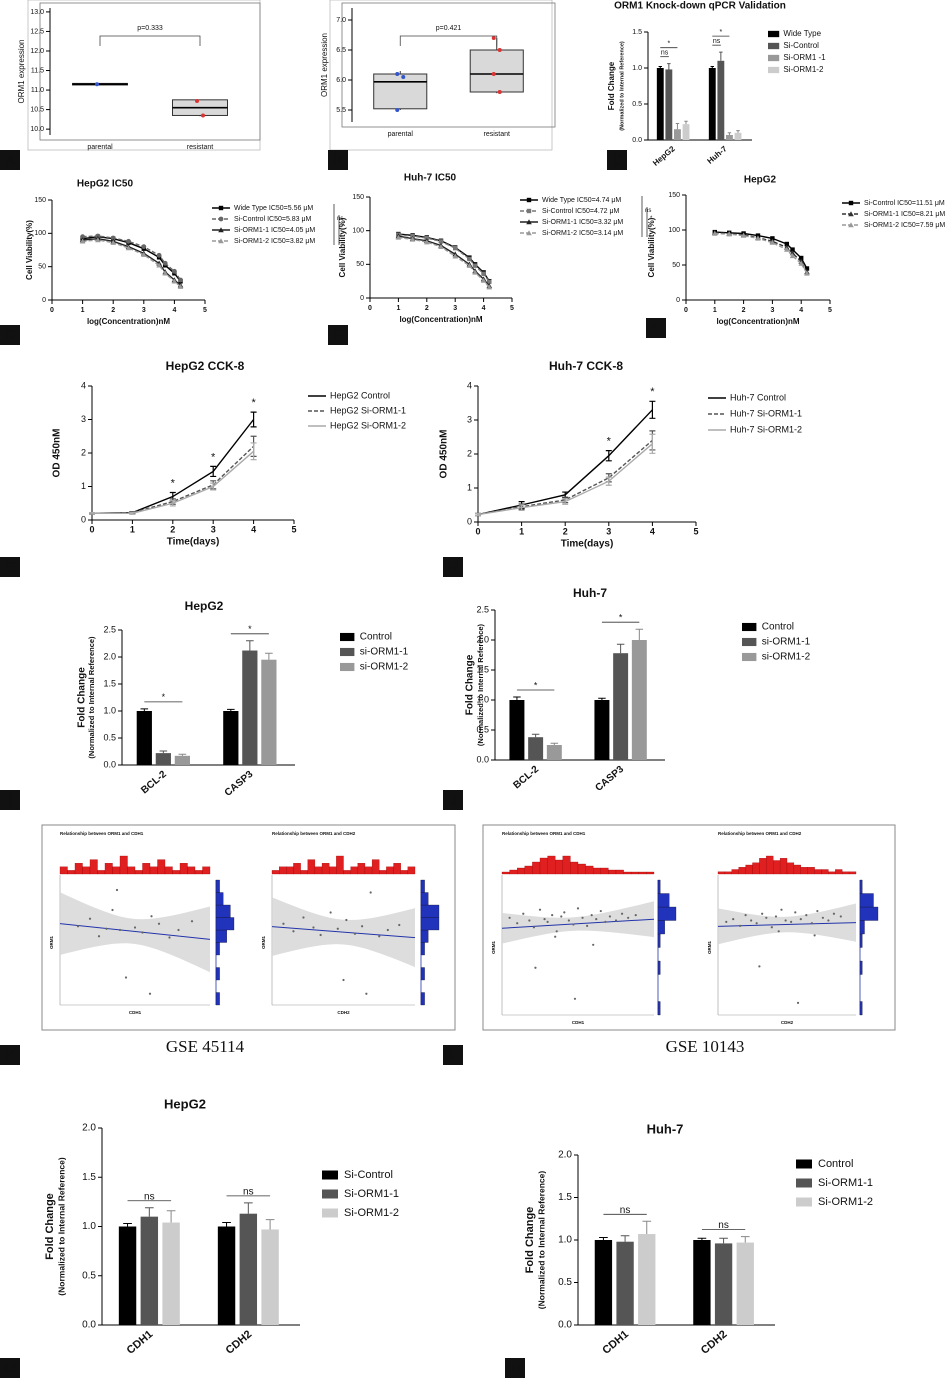 This screenshot has width=950, height=1380. What do you see at coordinates (10, 1055) in the screenshot?
I see `panel-letter: K` at bounding box center [10, 1055].